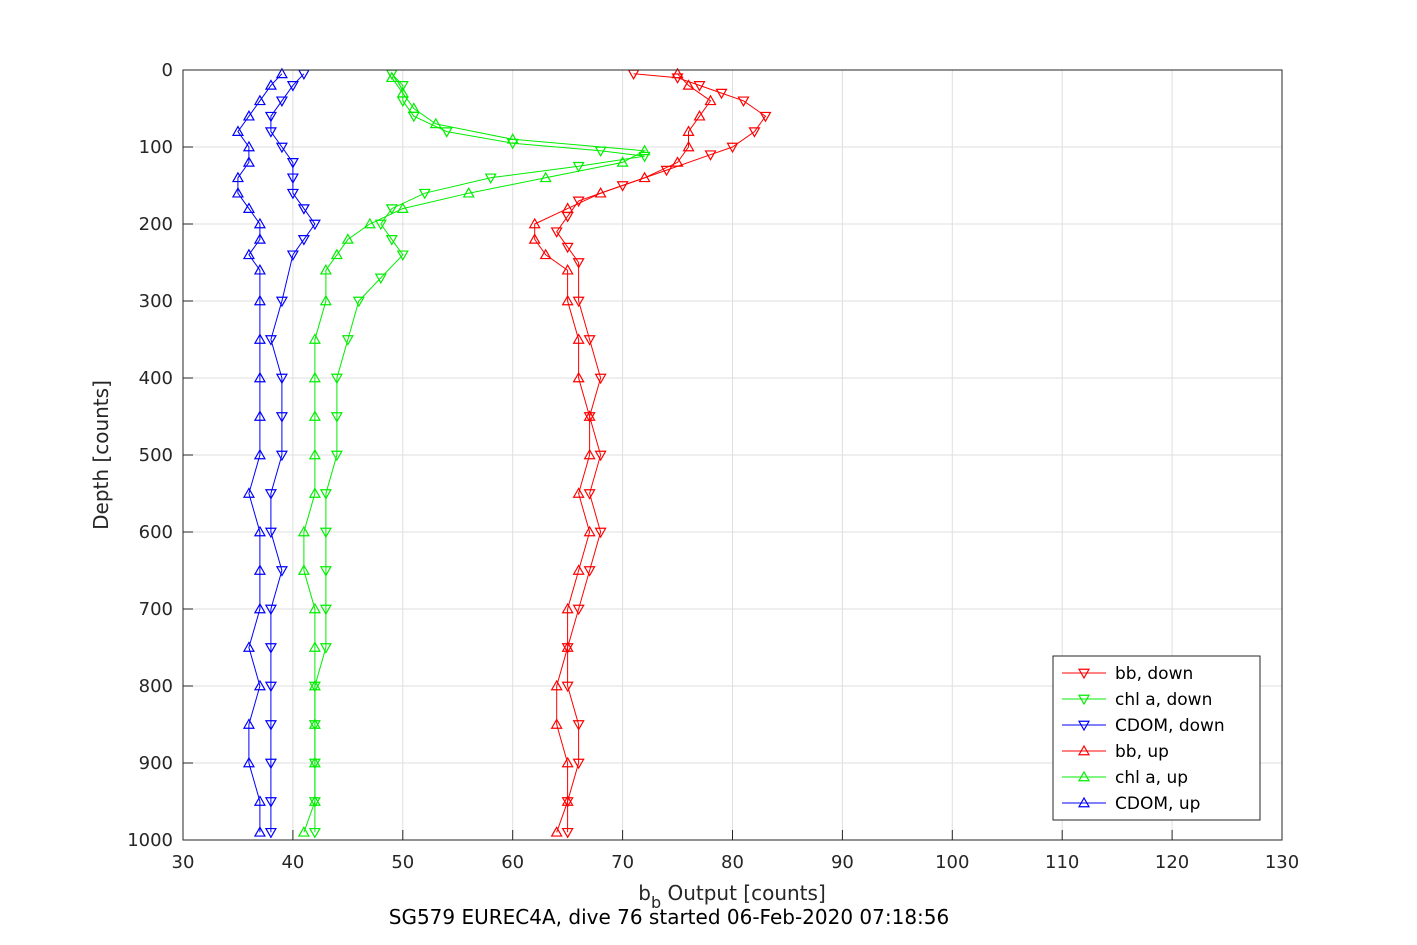 Image resolution: width=1417 pixels, height=945 pixels. What do you see at coordinates (952, 862) in the screenshot?
I see `x-tick-label: 100` at bounding box center [952, 862].